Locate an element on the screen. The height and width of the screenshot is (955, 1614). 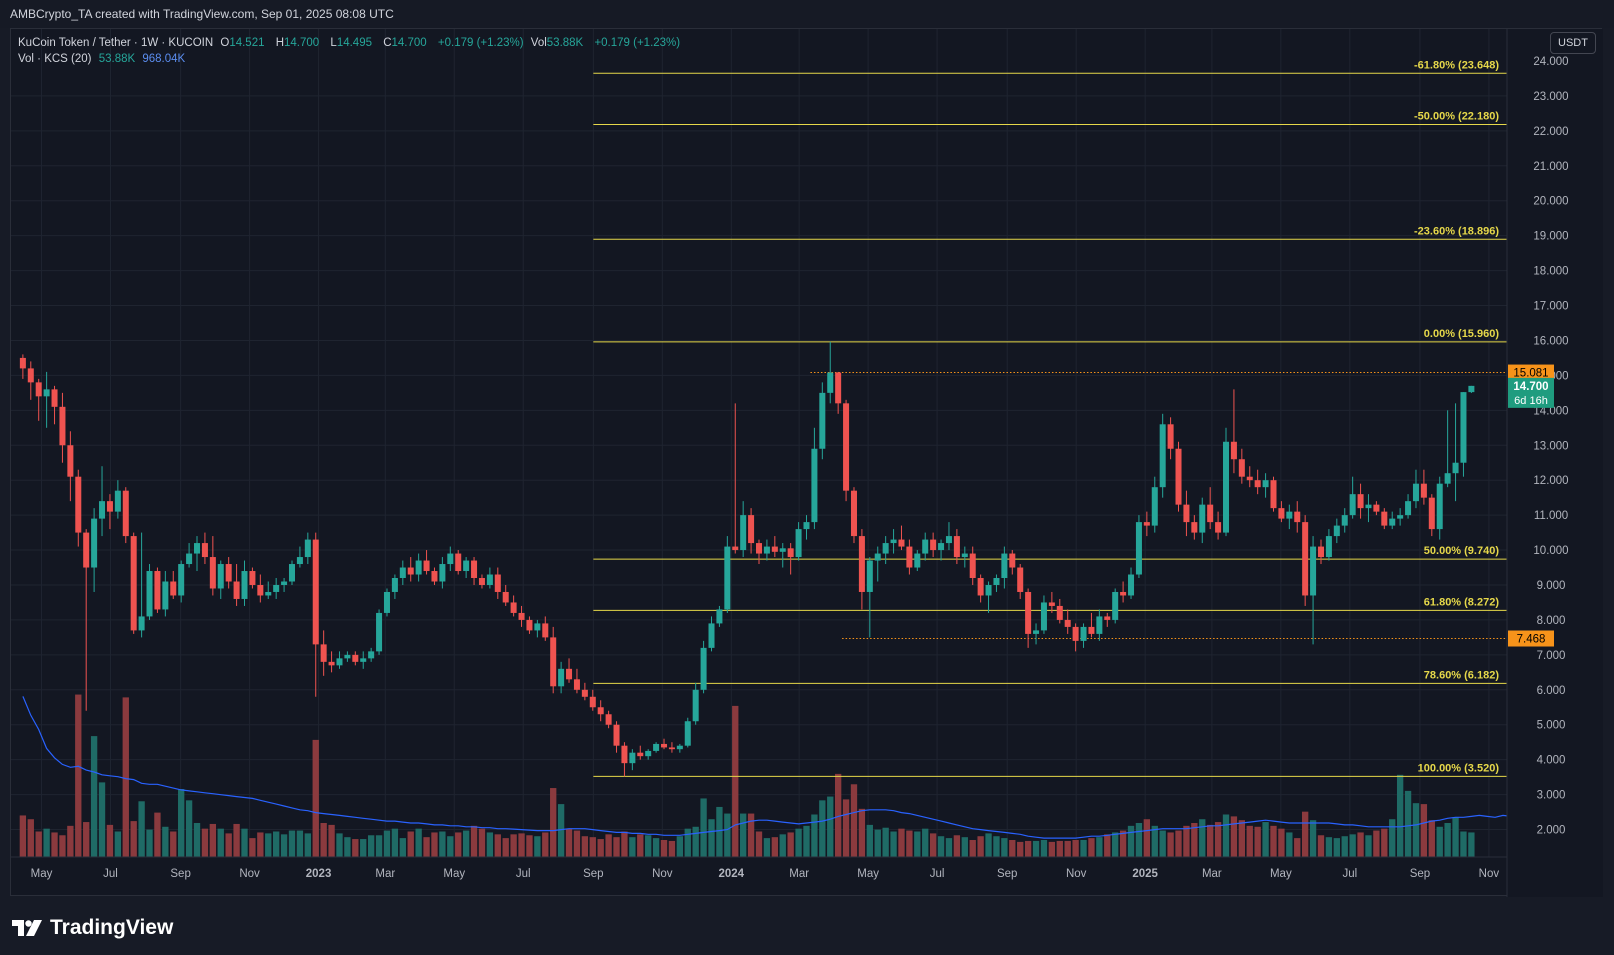
price-tick-label: 17.000 is located at coordinates (1550, 307).